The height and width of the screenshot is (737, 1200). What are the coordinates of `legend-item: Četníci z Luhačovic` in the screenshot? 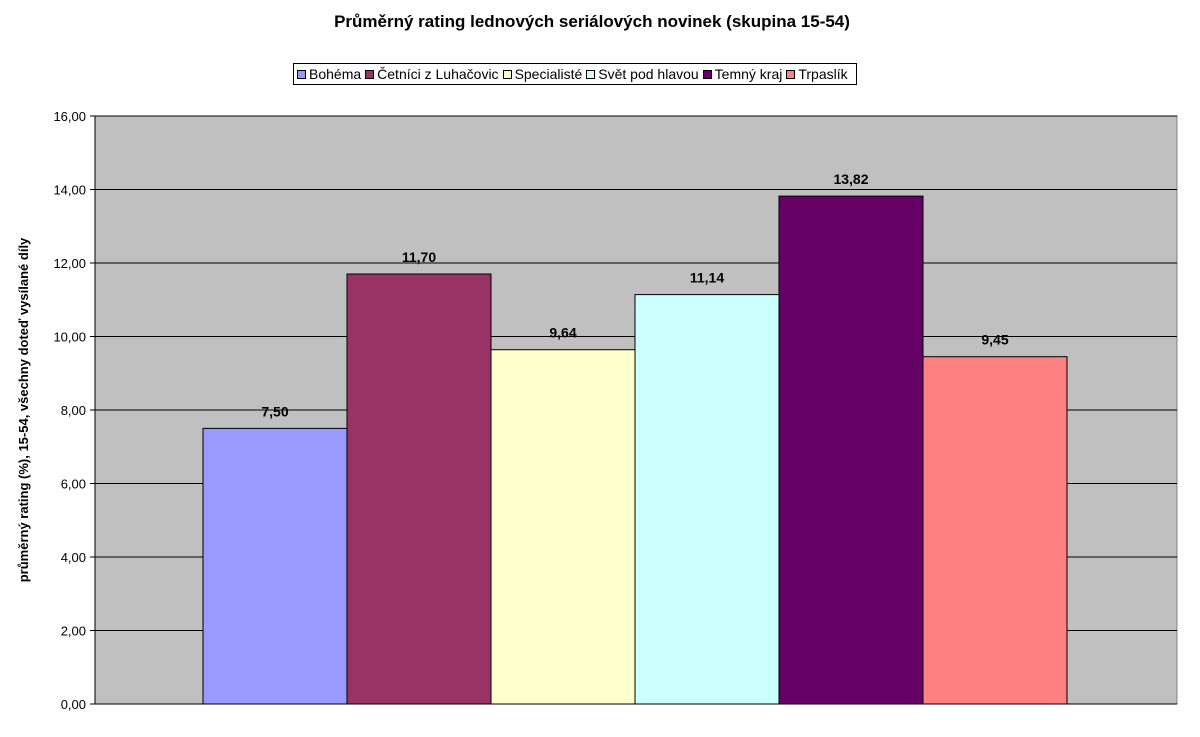 It's located at (432, 74).